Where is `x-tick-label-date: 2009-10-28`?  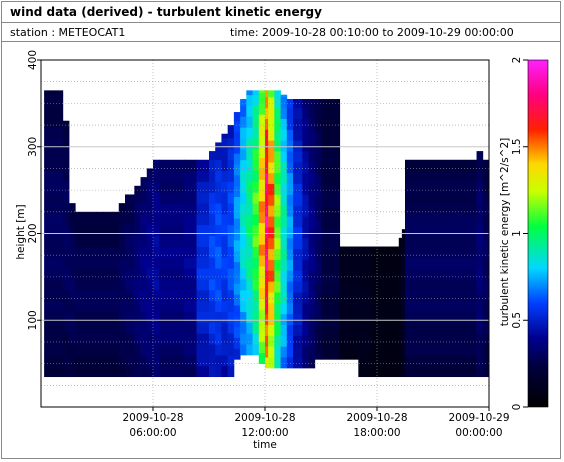 x-tick-label-date: 2009-10-28 is located at coordinates (264, 418).